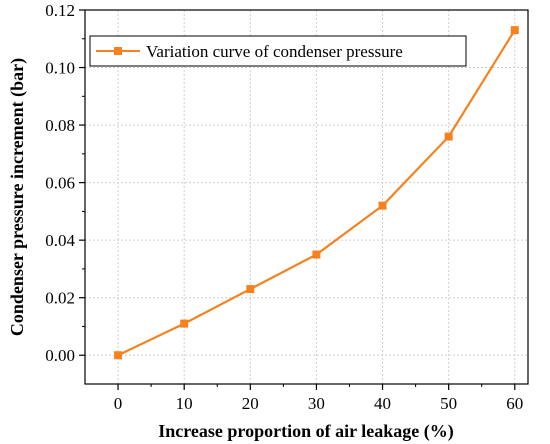 Image resolution: width=550 pixels, height=444 pixels. I want to click on x-tick-label: 60, so click(514, 403).